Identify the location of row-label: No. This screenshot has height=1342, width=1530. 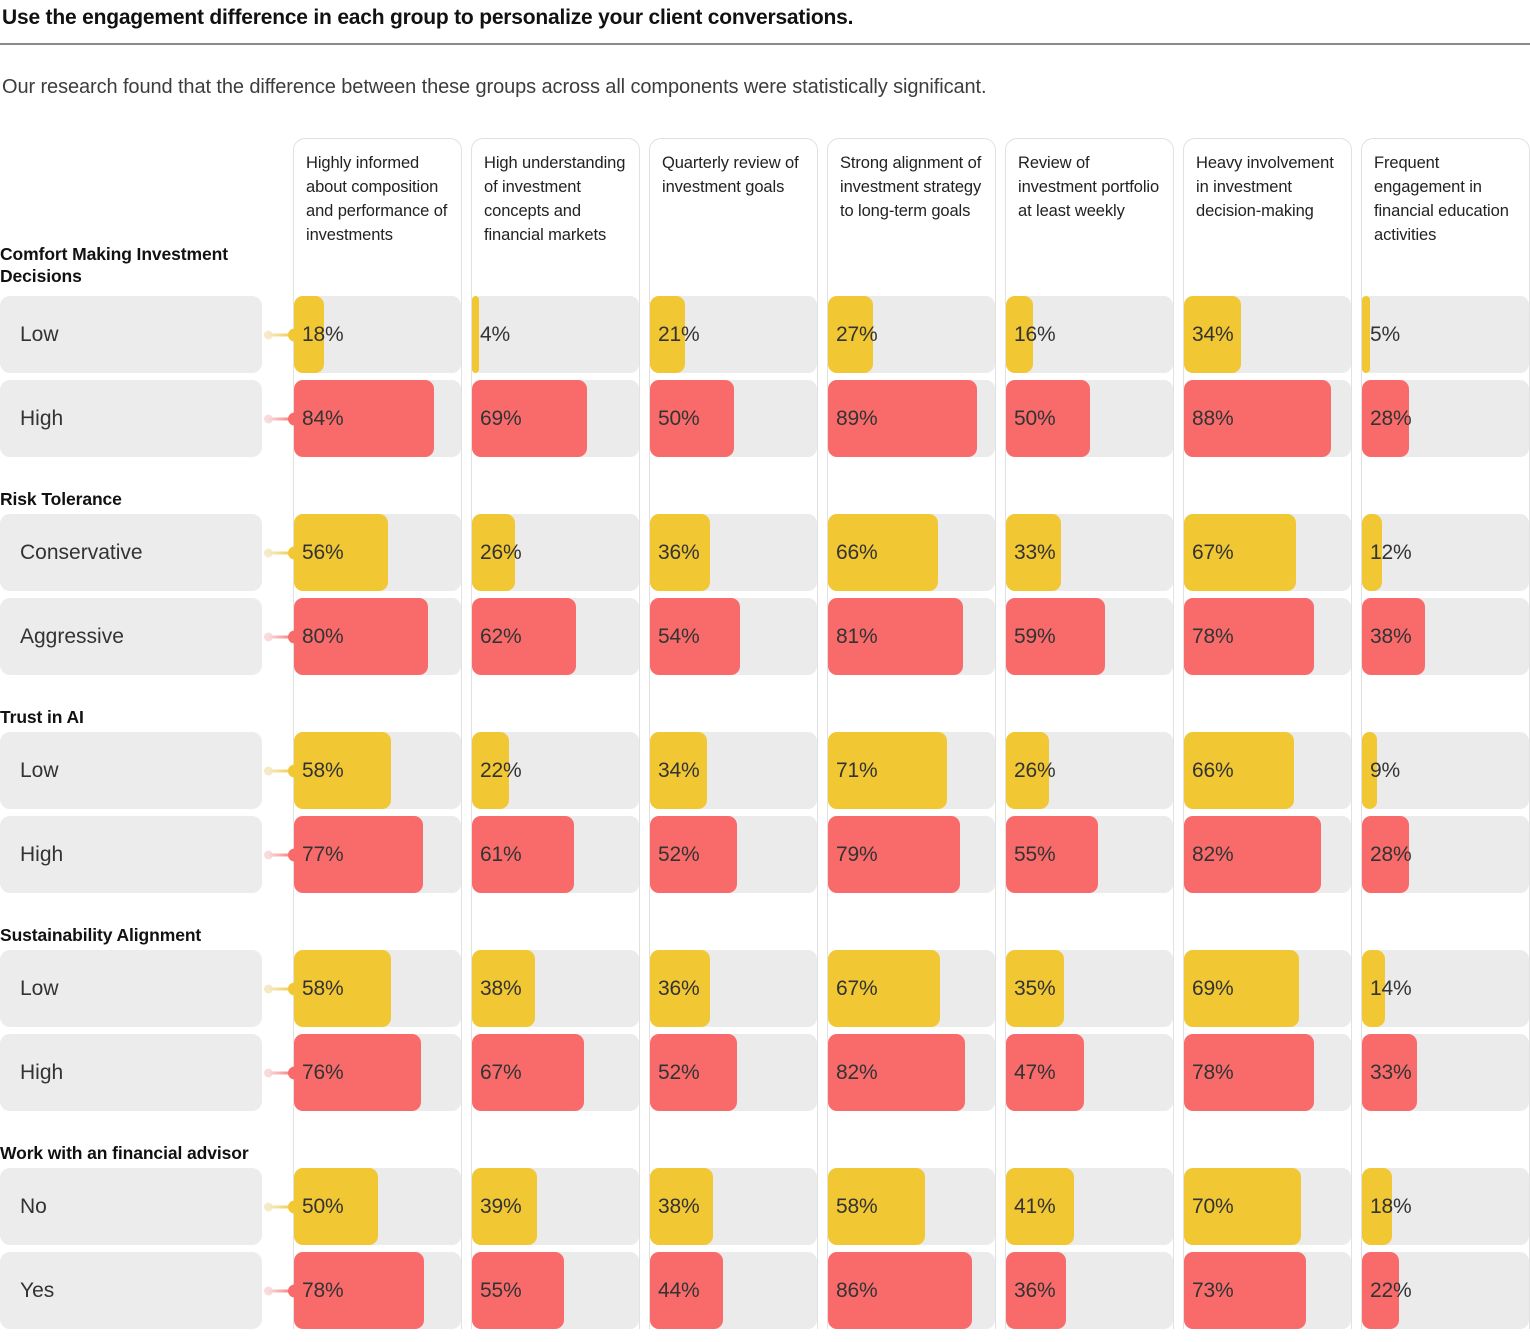
(33, 1206).